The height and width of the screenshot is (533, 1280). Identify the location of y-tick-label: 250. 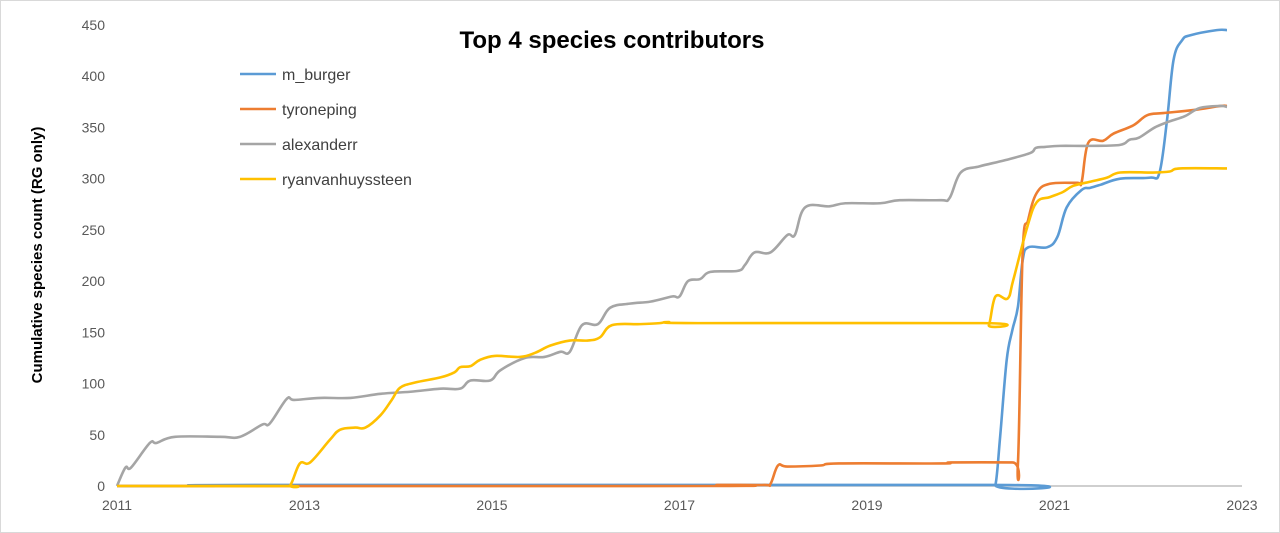
(94, 230).